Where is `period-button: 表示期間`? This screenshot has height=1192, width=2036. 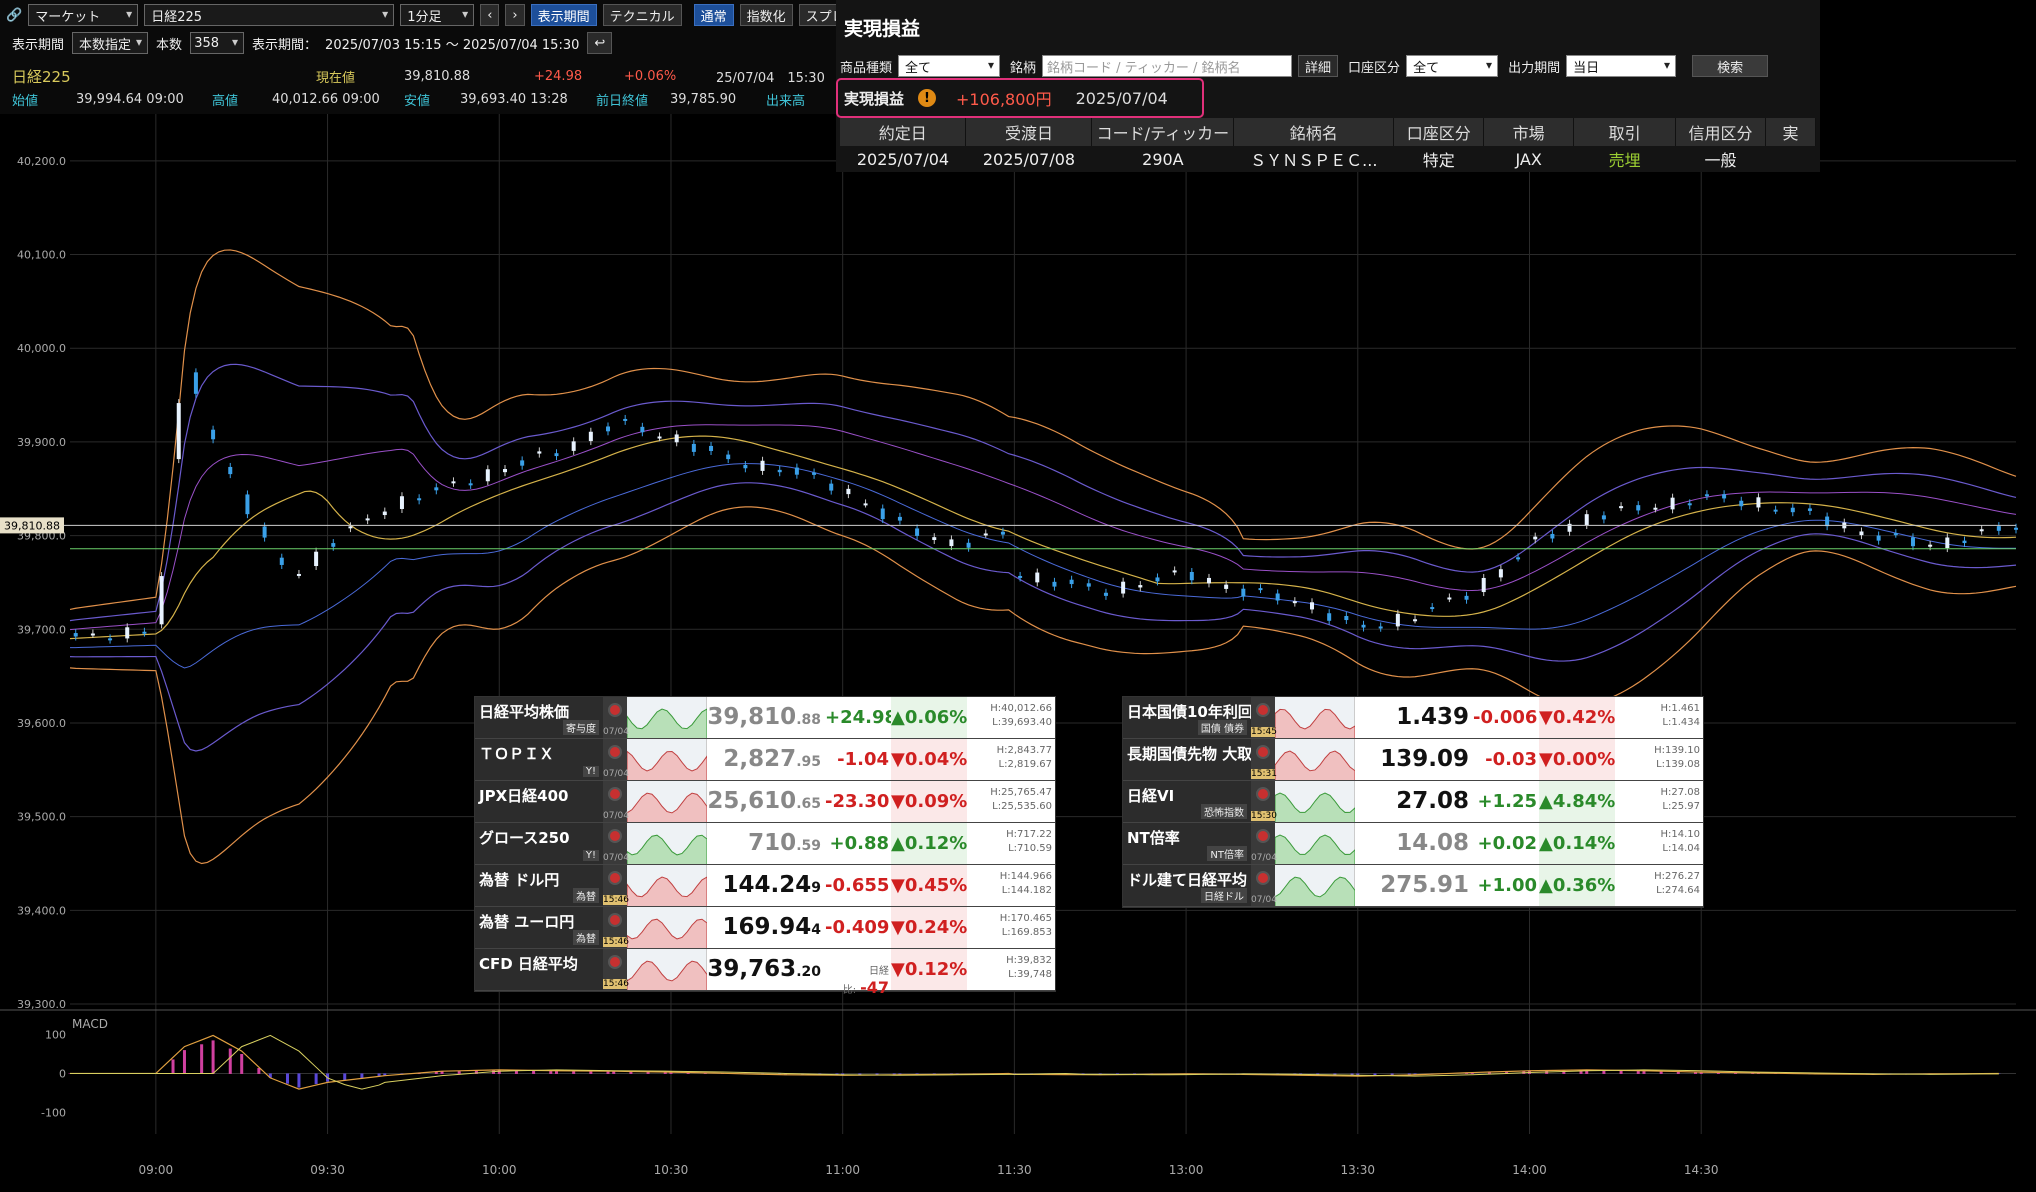 period-button: 表示期間 is located at coordinates (563, 15).